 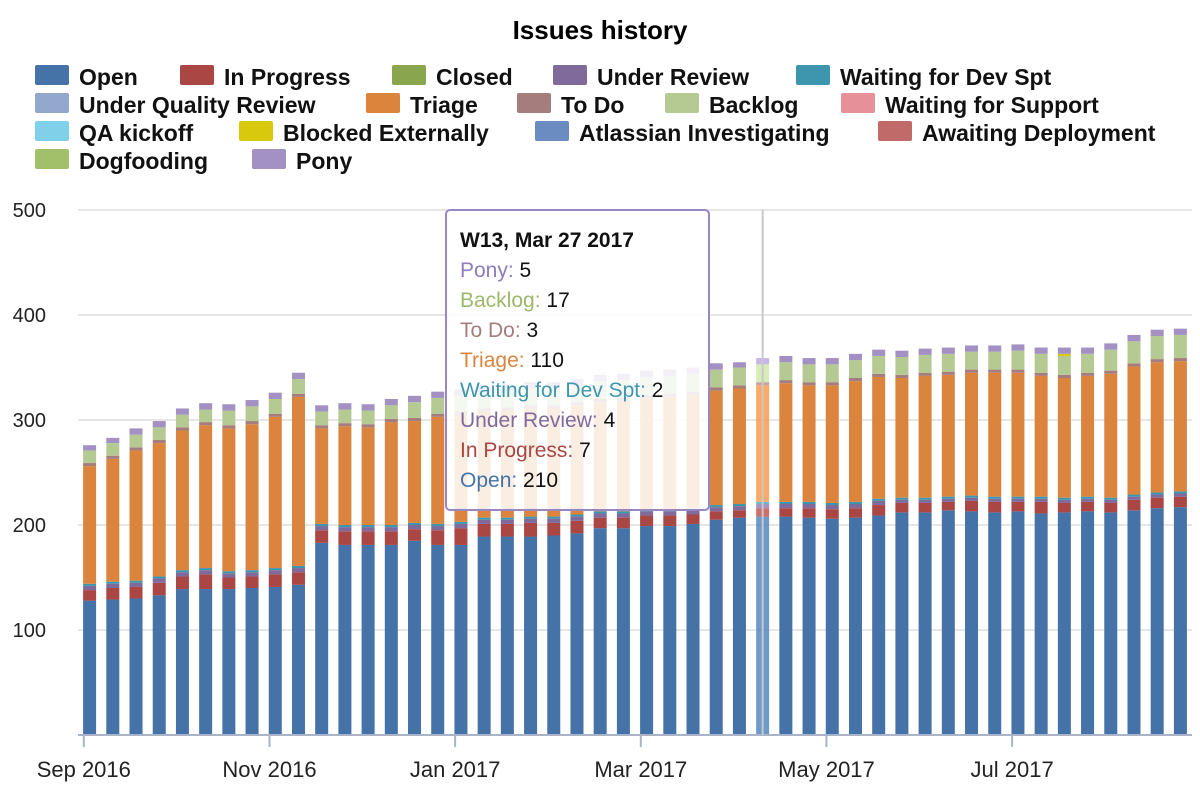 I want to click on legend-swatch-closed, so click(x=409, y=75).